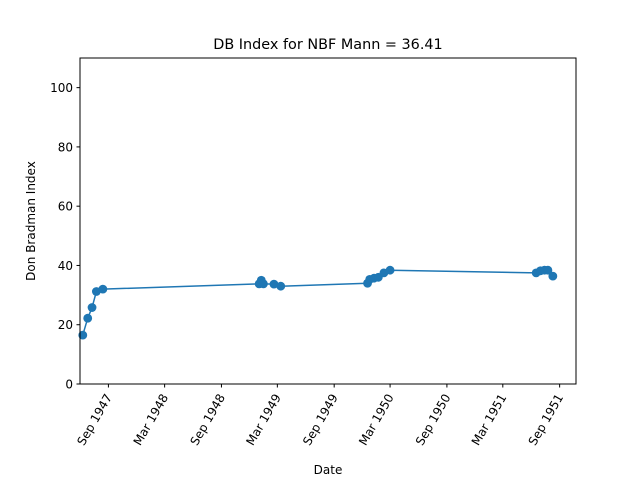 Image resolution: width=640 pixels, height=480 pixels. I want to click on x-tick-label: Sep 1948, so click(207, 420).